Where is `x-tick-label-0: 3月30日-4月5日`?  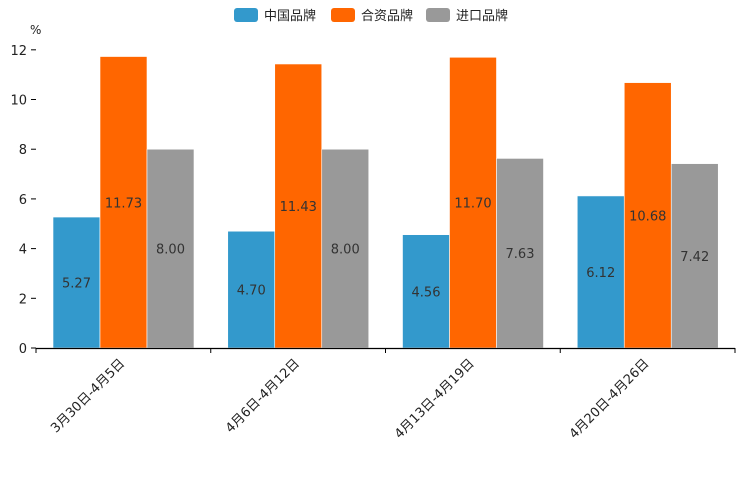 x-tick-label-0: 3月30日-4月5日 is located at coordinates (88, 396).